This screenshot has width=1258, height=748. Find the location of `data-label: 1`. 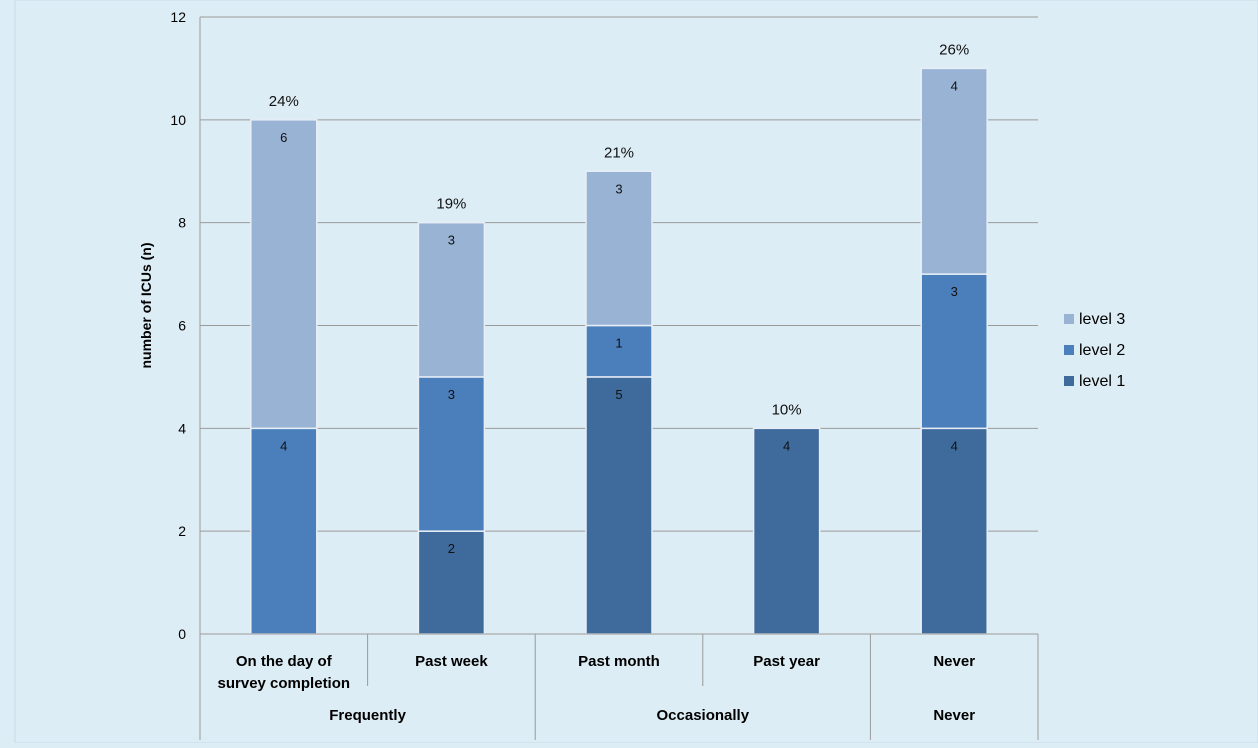

data-label: 1 is located at coordinates (618, 343).